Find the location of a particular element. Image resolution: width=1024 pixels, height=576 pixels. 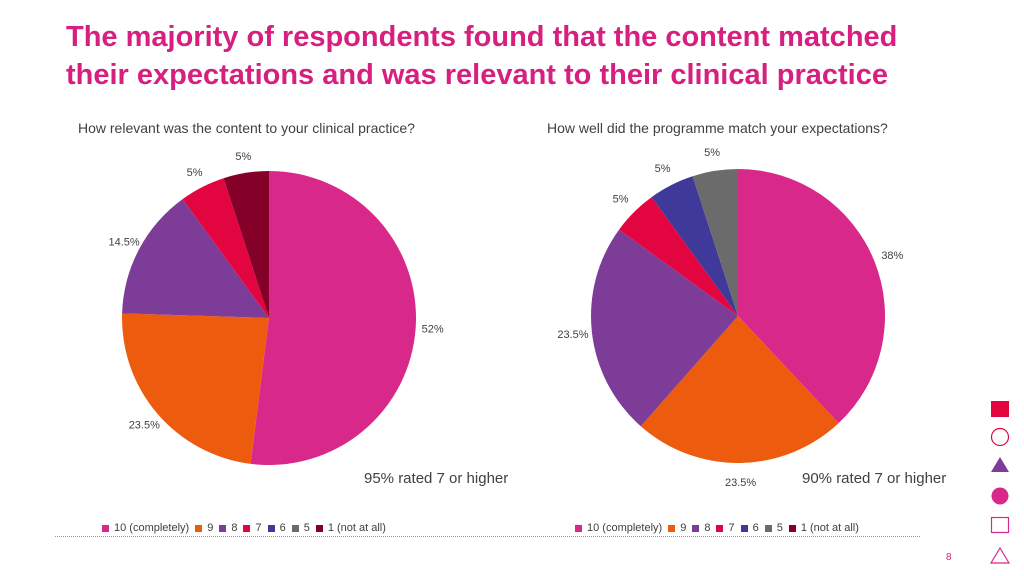

outline-square-icon is located at coordinates (1000, 525).